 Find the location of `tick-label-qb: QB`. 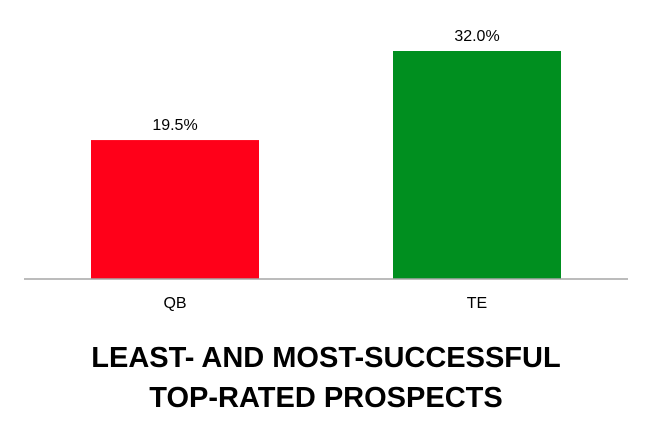

tick-label-qb: QB is located at coordinates (174, 303).